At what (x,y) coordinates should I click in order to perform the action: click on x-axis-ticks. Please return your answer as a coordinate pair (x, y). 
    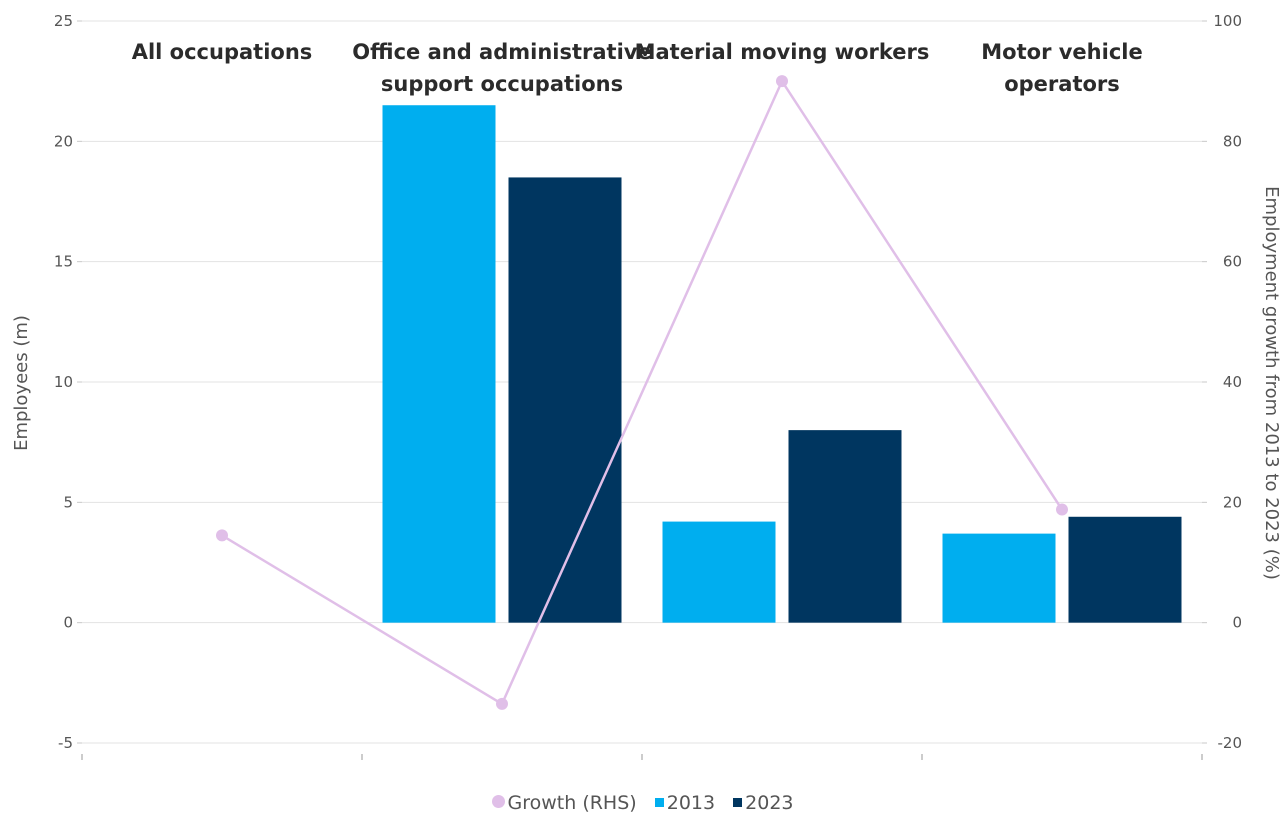
    Looking at the image, I should click on (642, 757).